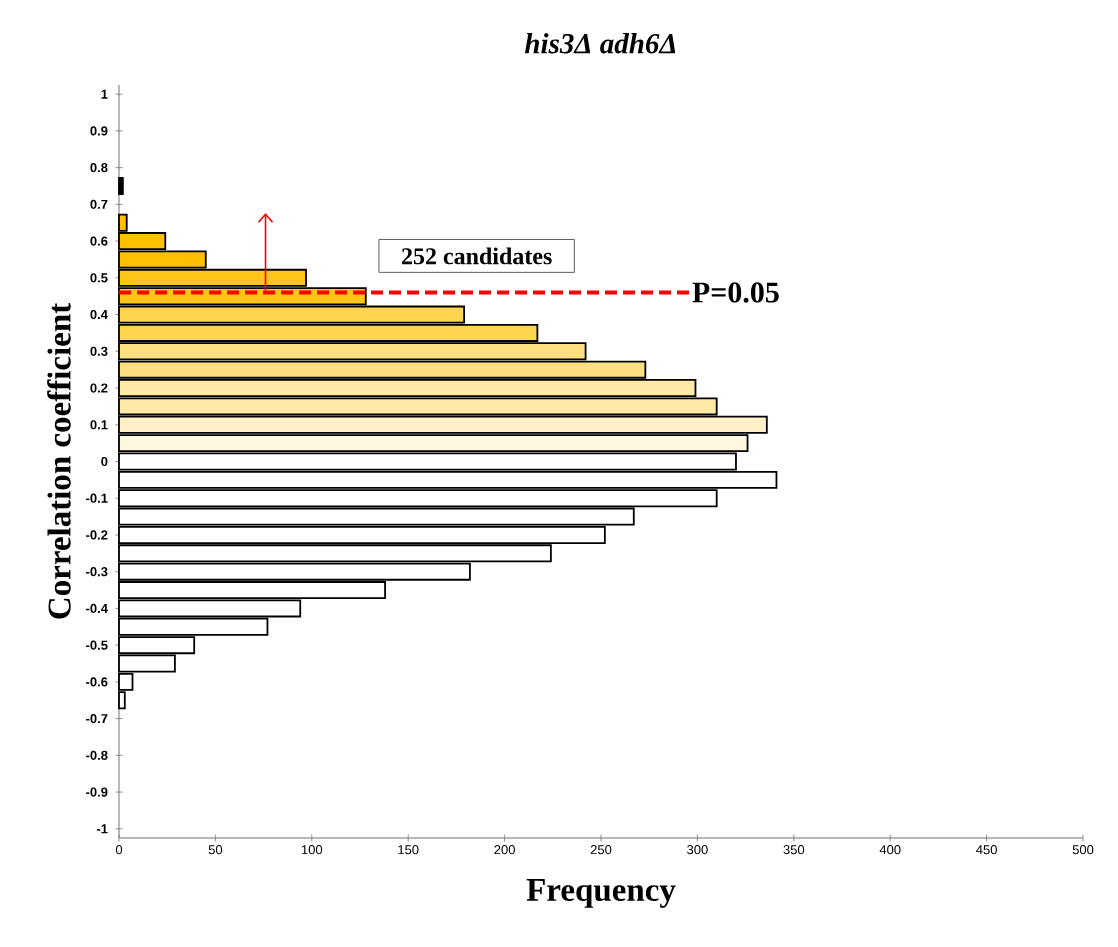 The height and width of the screenshot is (947, 1118). What do you see at coordinates (735, 292) in the screenshot?
I see `annotation: P=0.05` at bounding box center [735, 292].